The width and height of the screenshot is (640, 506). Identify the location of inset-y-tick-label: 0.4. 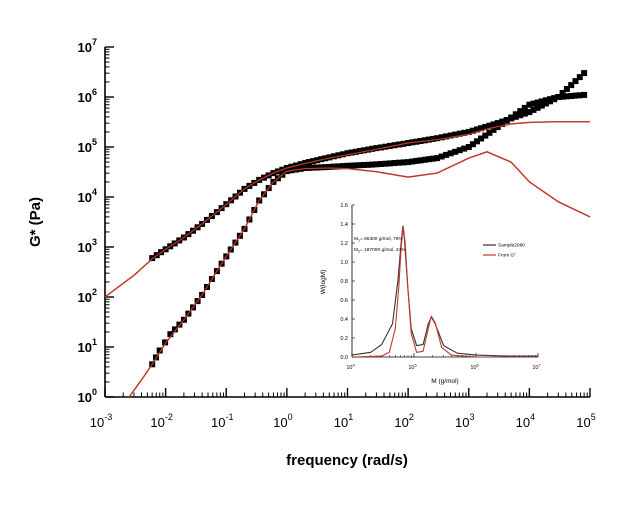
(344, 320).